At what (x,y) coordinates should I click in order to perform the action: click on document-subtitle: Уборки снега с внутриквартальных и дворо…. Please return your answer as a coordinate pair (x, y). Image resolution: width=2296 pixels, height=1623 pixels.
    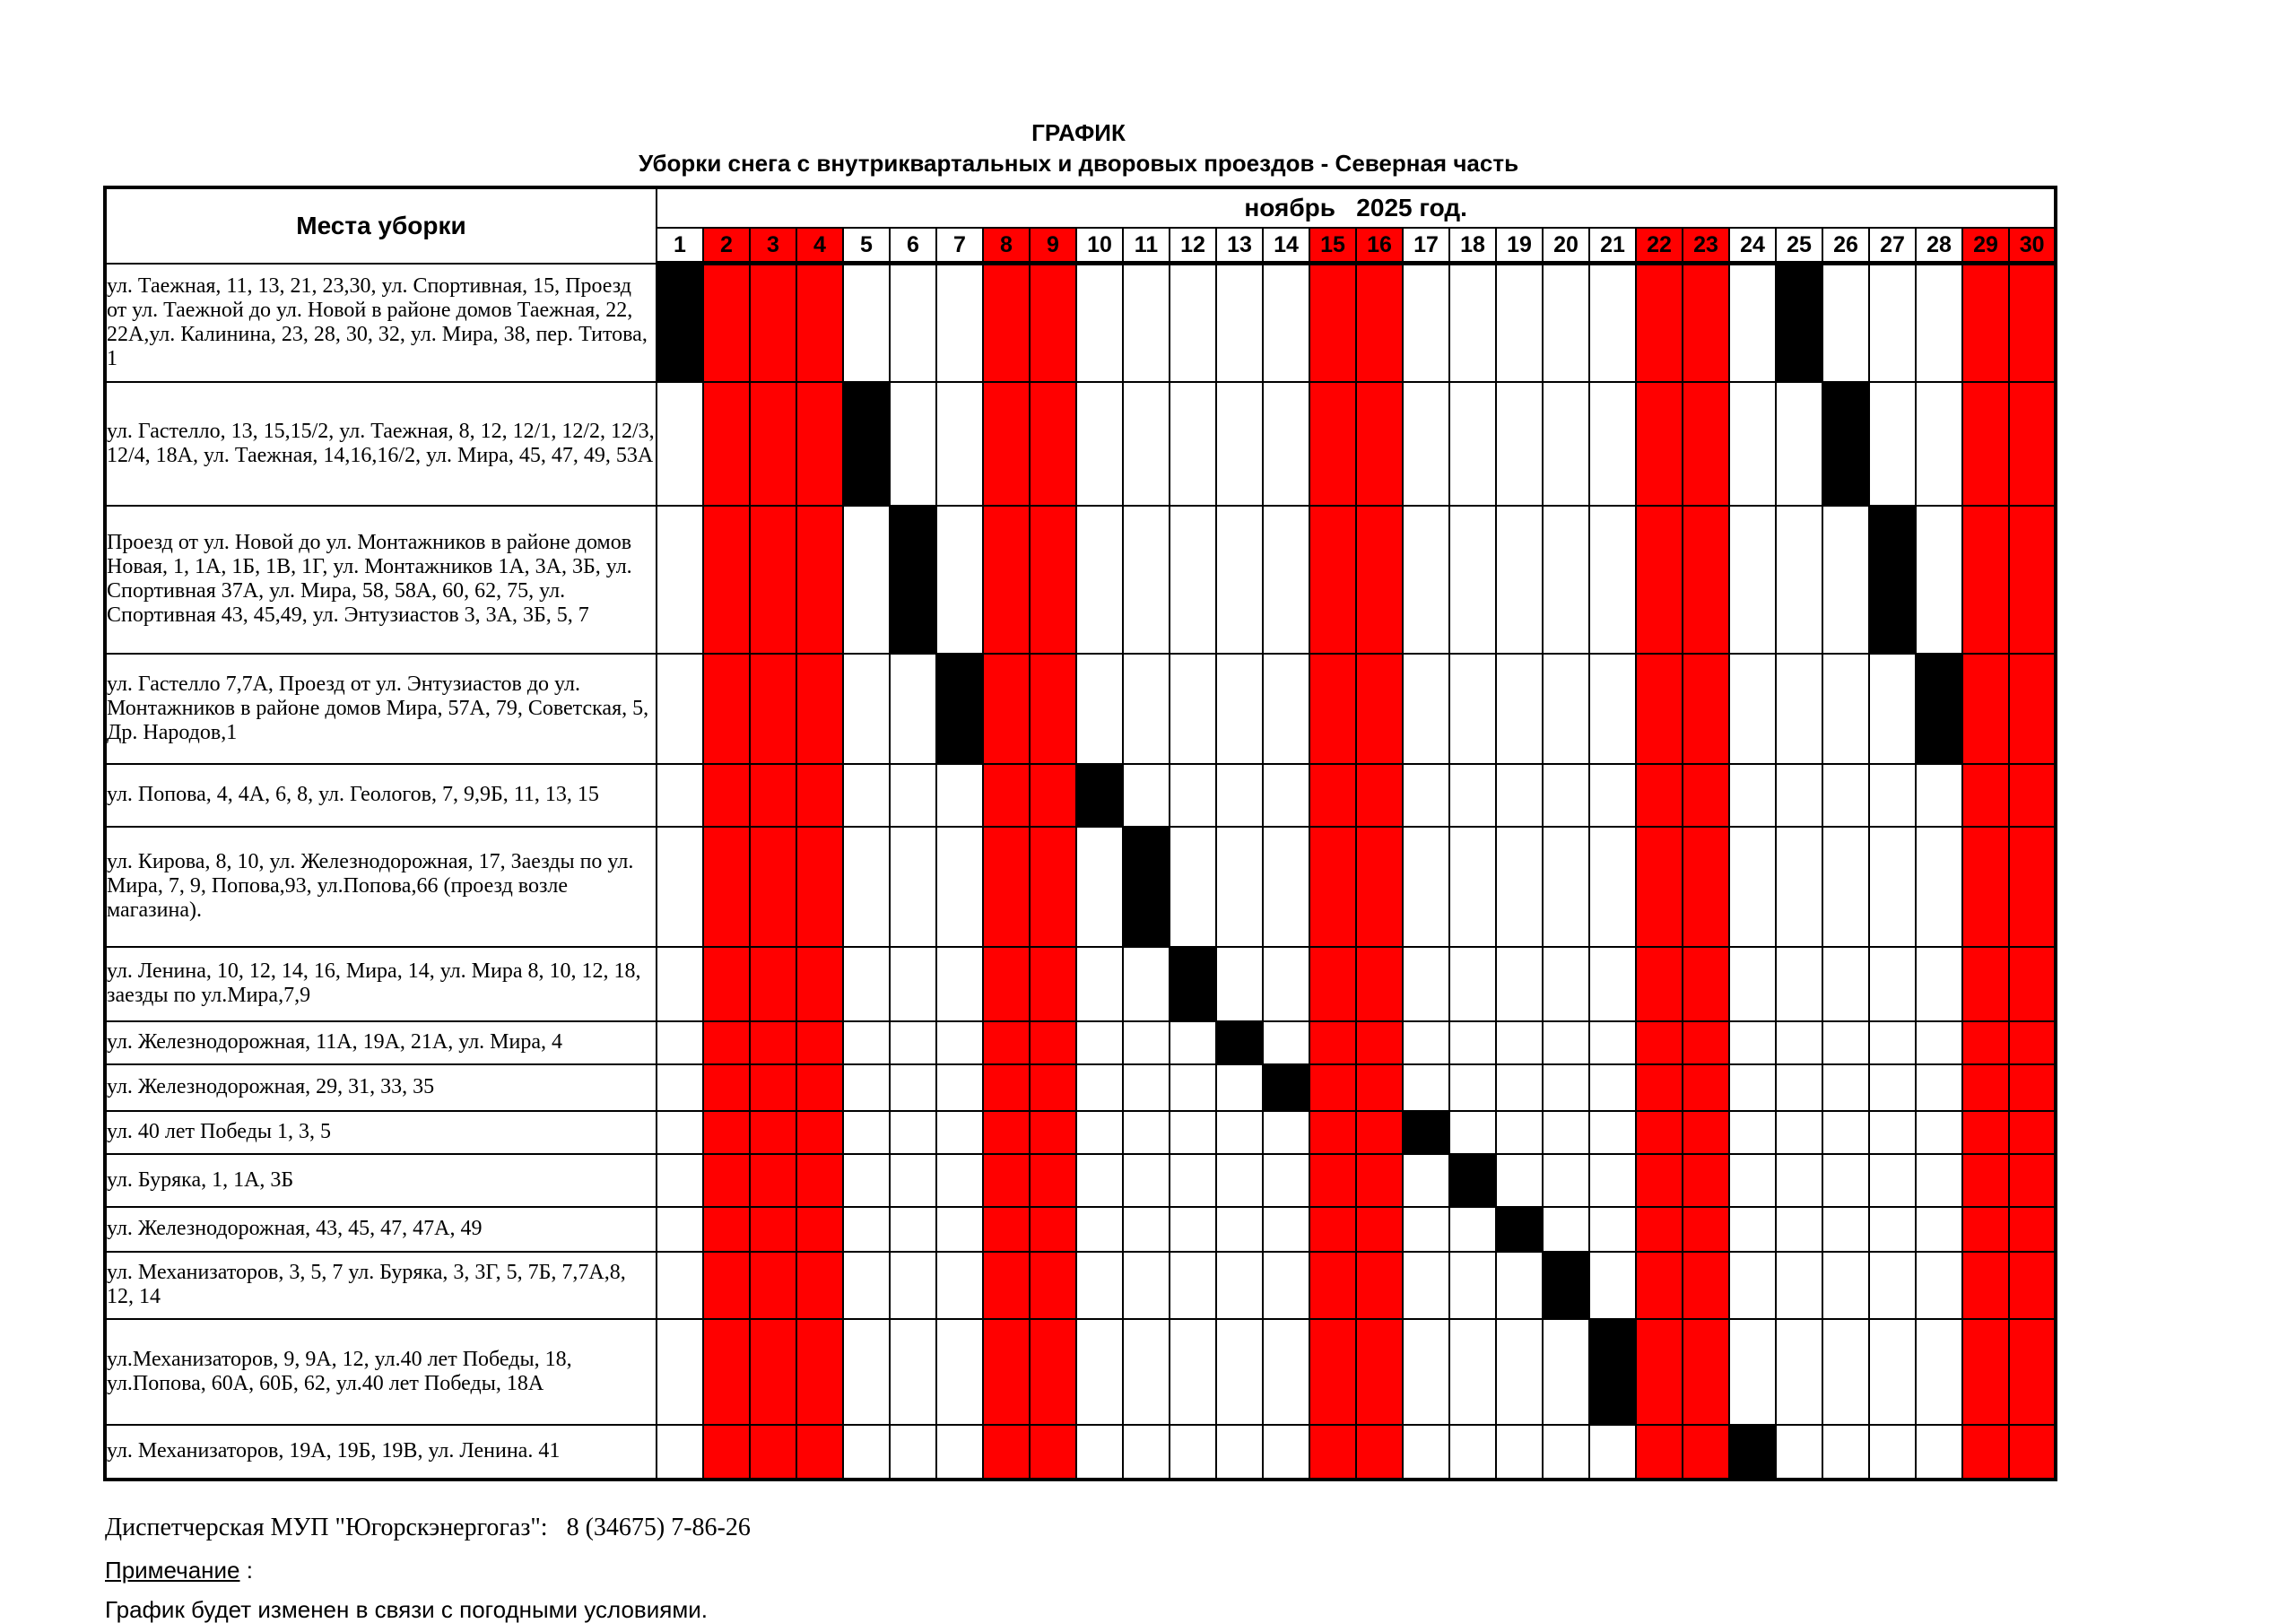
    Looking at the image, I should click on (1078, 163).